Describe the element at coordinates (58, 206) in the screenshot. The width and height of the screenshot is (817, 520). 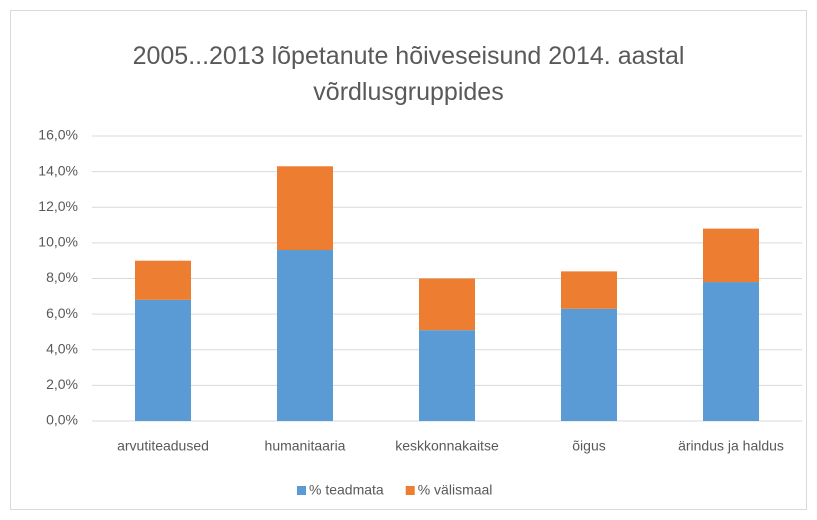
I see `y-tick-label: 12,0%` at that location.